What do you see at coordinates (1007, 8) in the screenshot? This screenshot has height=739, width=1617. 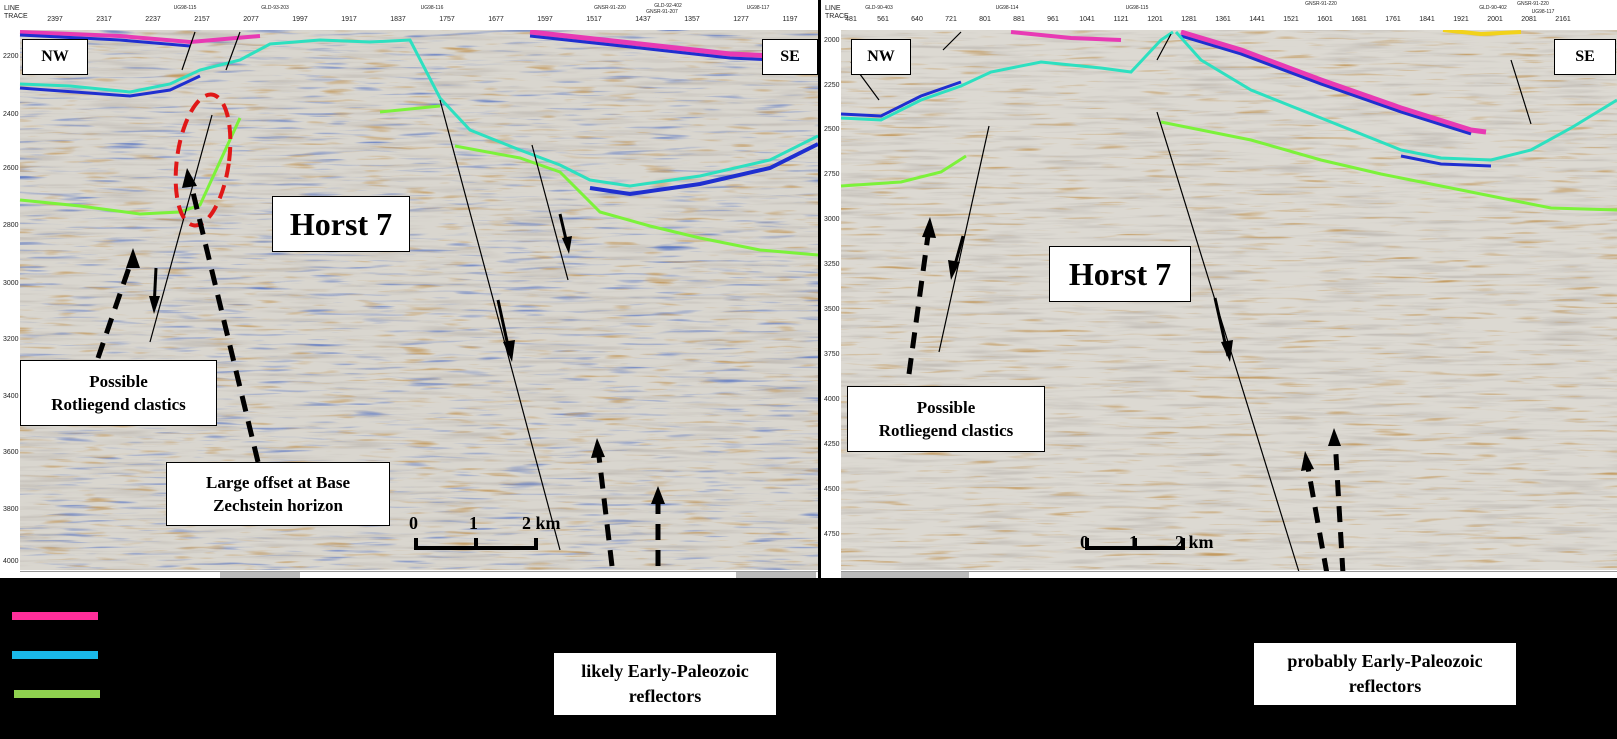 I see `line-tick: UG98-114` at bounding box center [1007, 8].